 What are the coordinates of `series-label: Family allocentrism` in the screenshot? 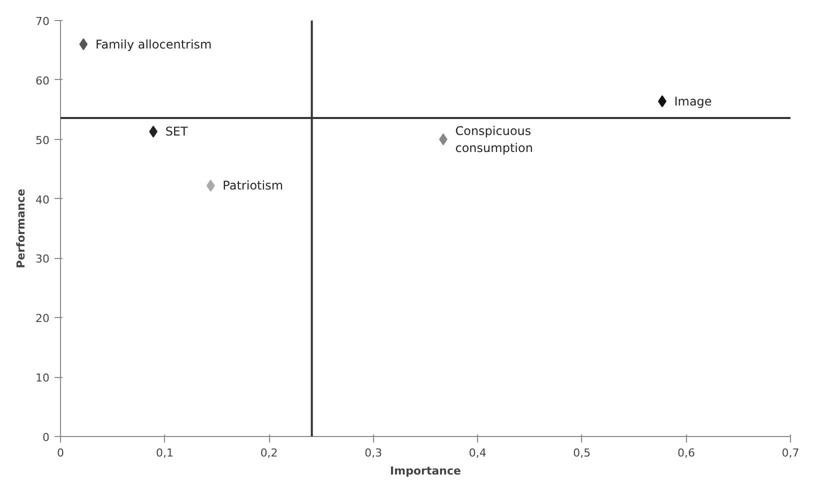 It's located at (153, 44).